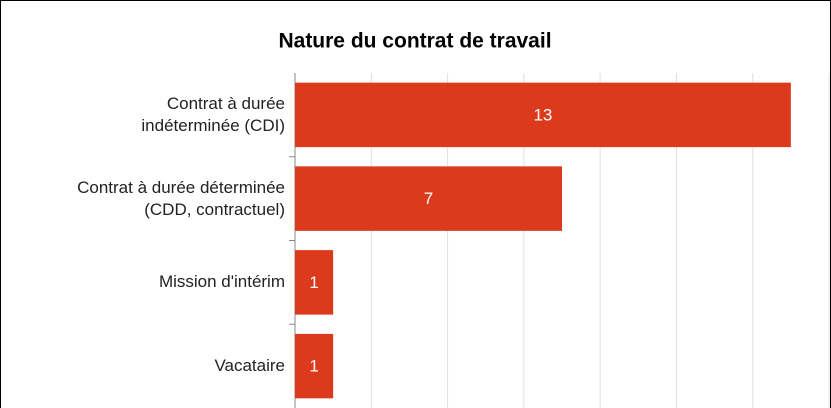  Describe the element at coordinates (213, 114) in the screenshot. I see `category-label: Contrat à durée indéterminée (CDI)` at that location.